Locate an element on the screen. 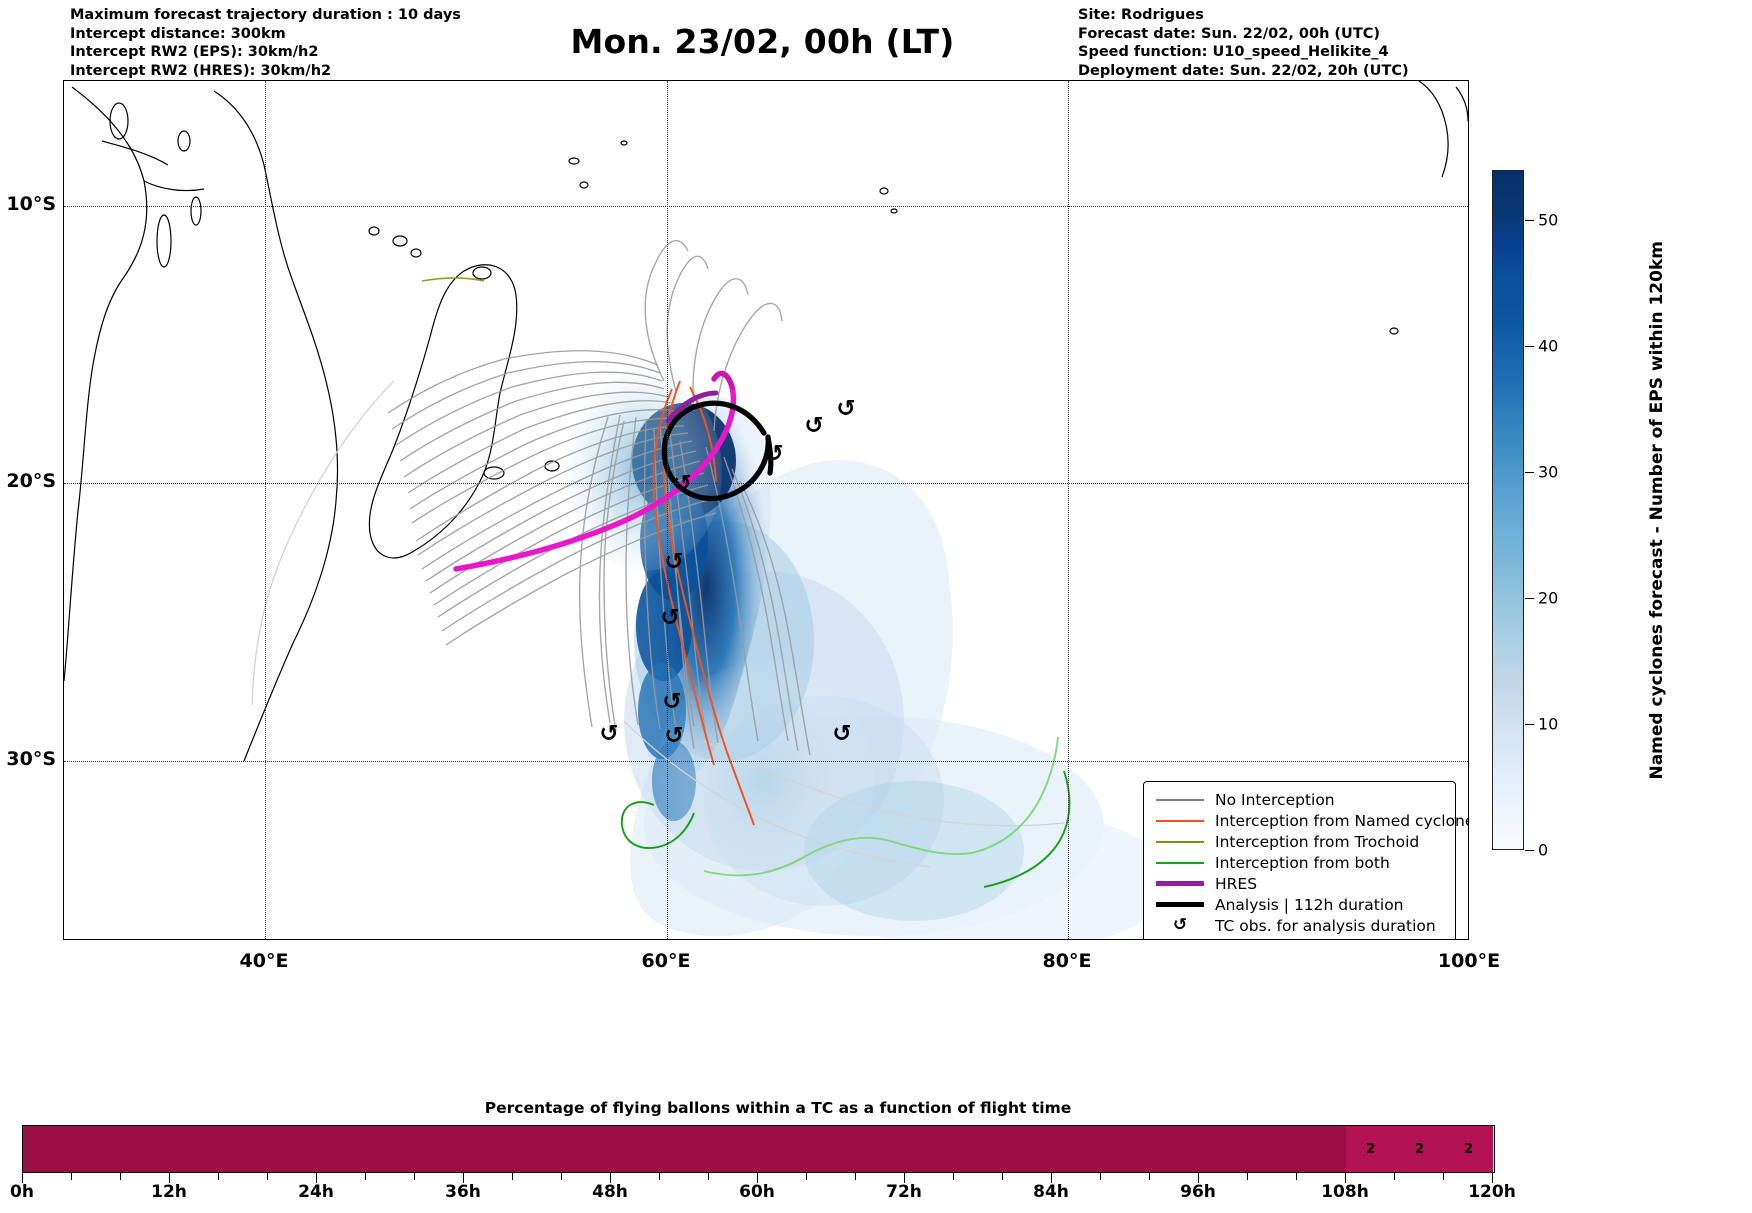 The width and height of the screenshot is (1752, 1213). bar-segment-36h is located at coordinates (488, 1149).